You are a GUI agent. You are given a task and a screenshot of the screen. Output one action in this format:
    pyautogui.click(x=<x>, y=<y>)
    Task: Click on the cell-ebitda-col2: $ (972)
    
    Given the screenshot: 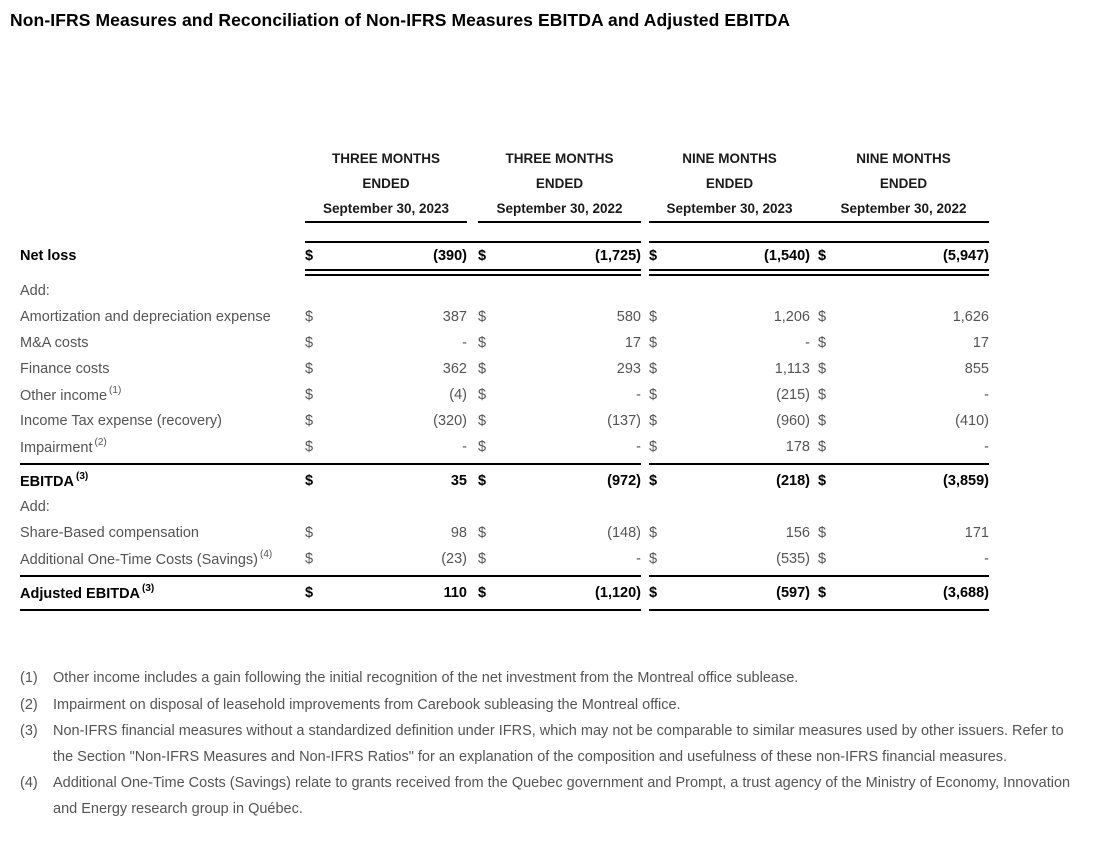 What is the action you would take?
    pyautogui.click(x=559, y=481)
    